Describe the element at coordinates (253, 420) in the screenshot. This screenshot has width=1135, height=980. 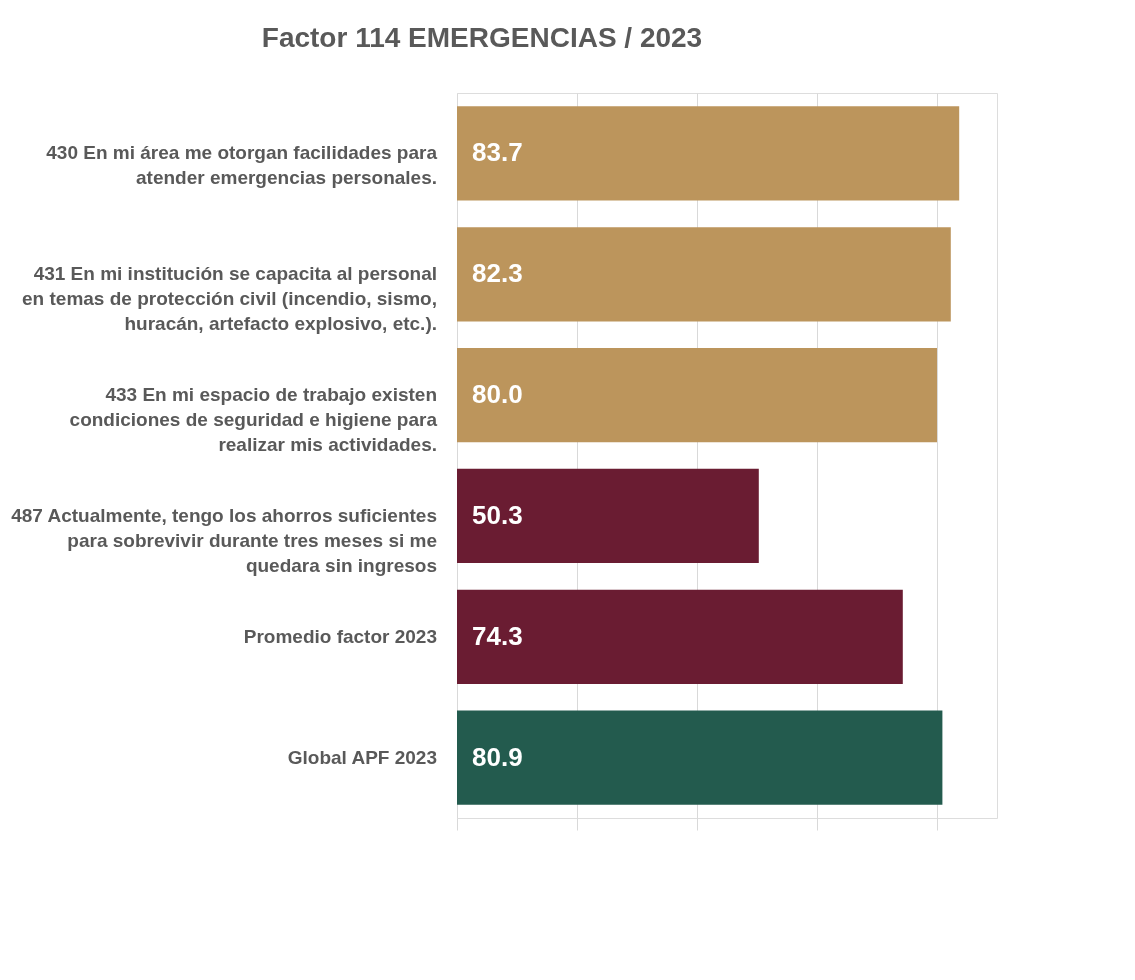
I see `y-tick-label: 433 En mi espacio de trabajo existen condiciones de seguridad e higiene para realizar mis actividades.` at that location.